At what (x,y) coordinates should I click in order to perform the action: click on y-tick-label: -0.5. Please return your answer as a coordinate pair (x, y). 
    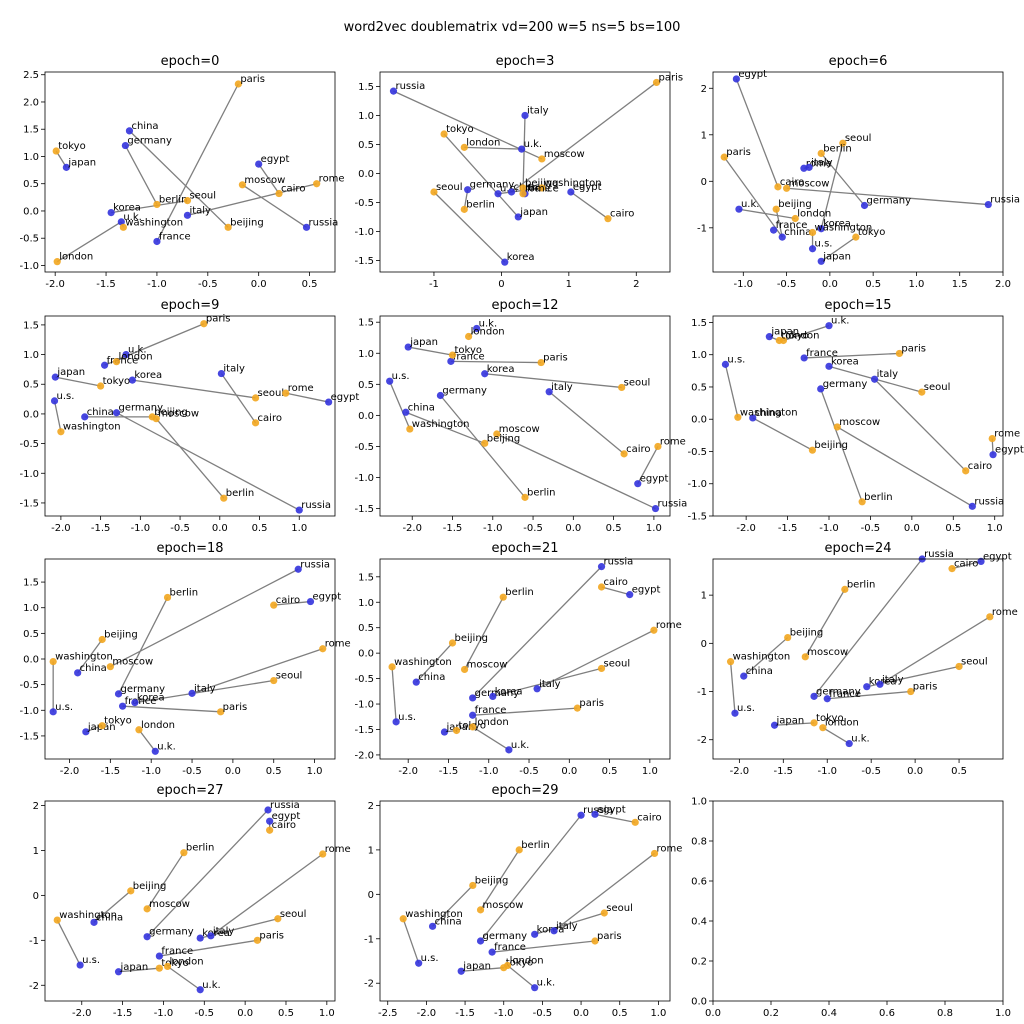
    Looking at the image, I should click on (29, 444).